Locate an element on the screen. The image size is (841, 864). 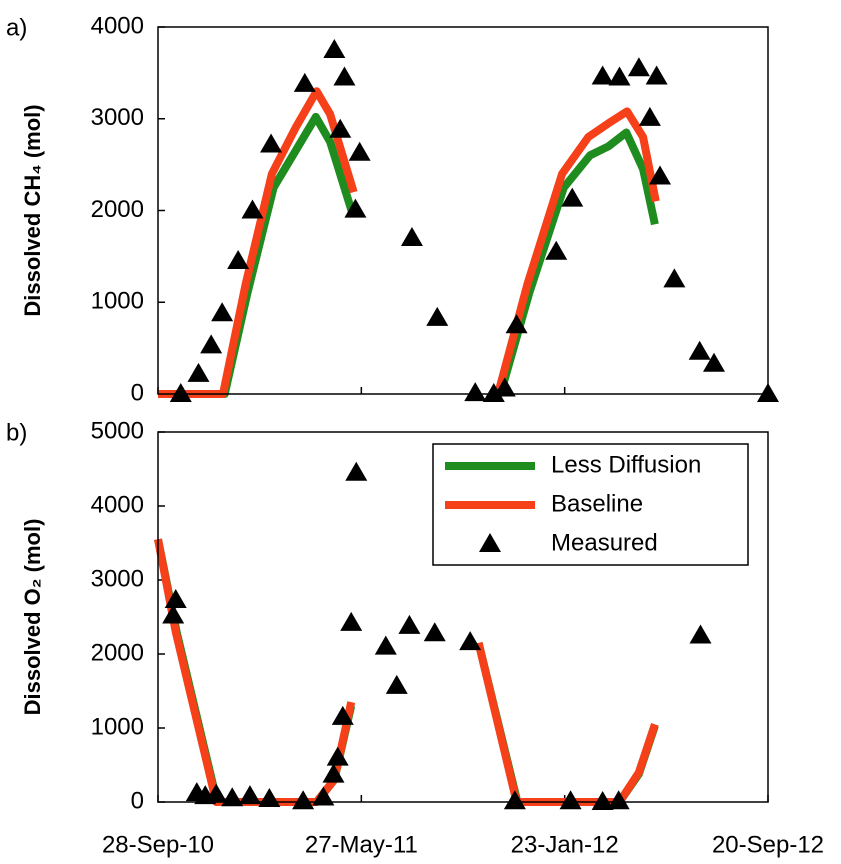
legend-swatch is located at coordinates (490, 542).